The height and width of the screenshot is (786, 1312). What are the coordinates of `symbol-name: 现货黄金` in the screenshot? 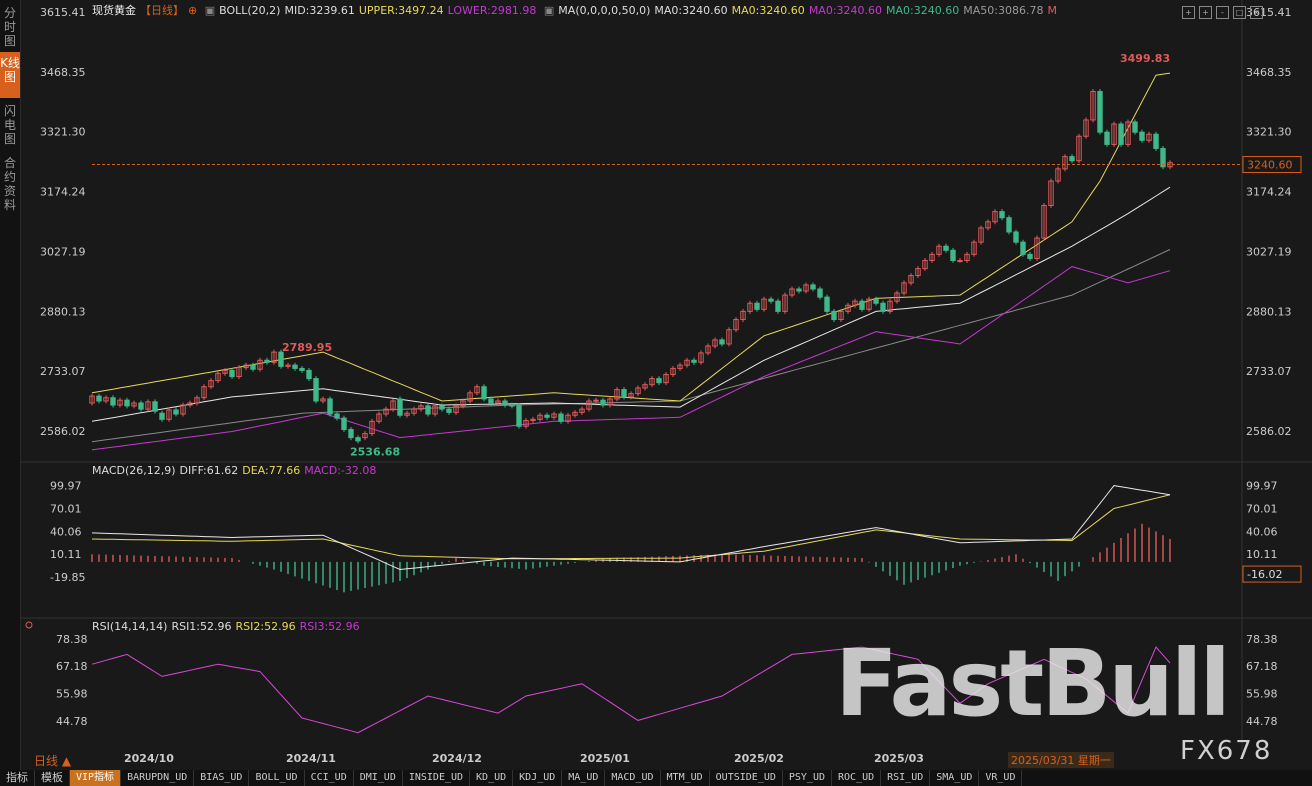 It's located at (114, 10).